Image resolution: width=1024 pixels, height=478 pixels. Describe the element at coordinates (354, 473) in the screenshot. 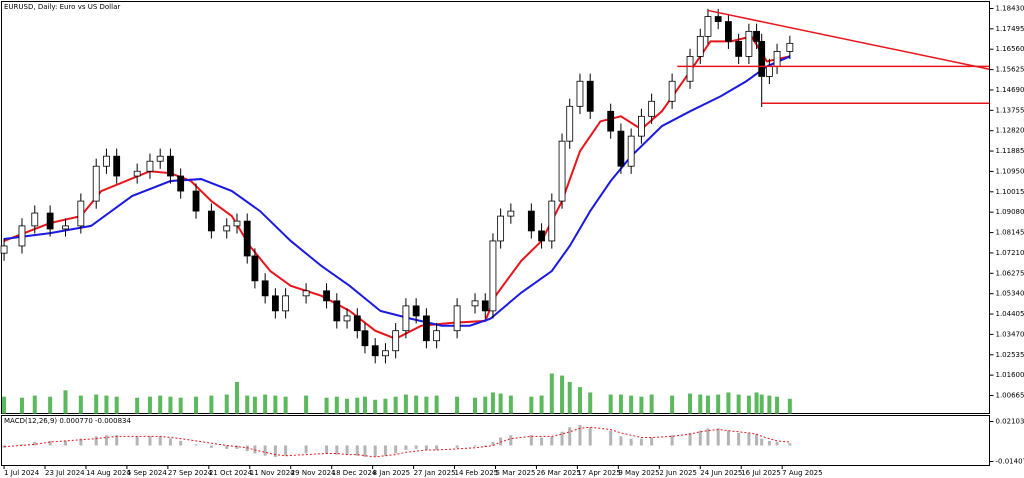

I see `x-tick-label: 18 Dec 2024` at that location.